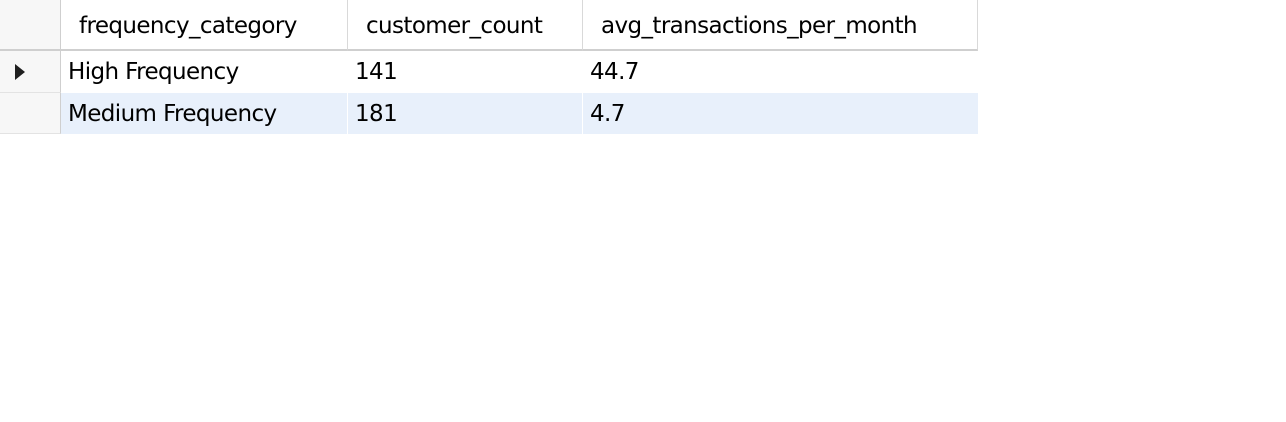  I want to click on table-row: Medium Frequency 181 4.7, so click(489, 113).